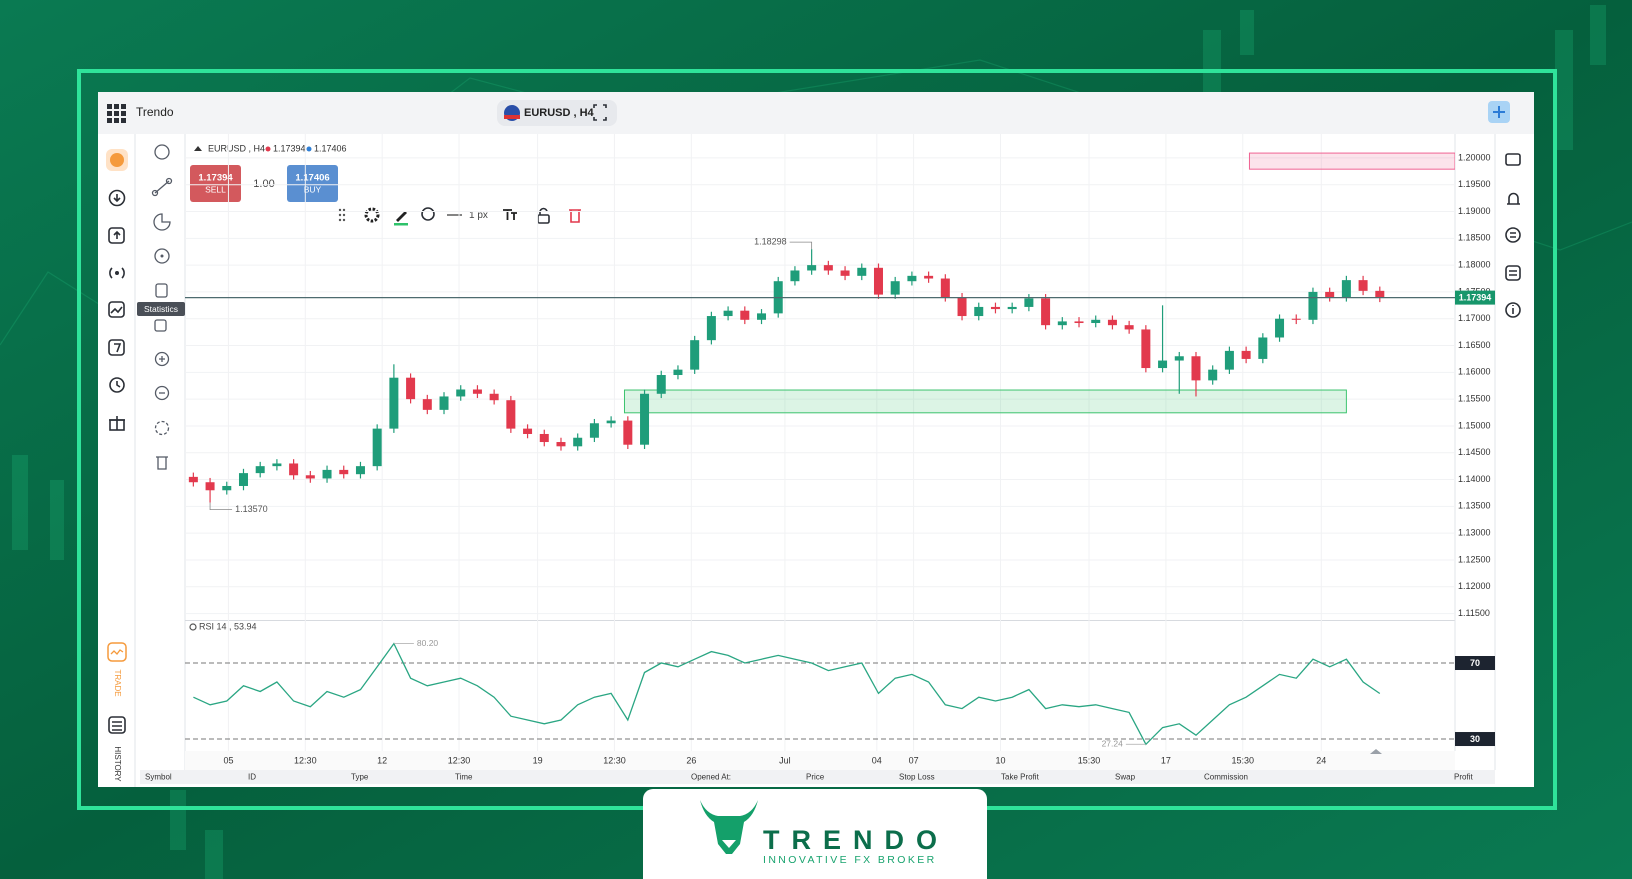 The height and width of the screenshot is (879, 1632). I want to click on rsi-settings-icon, so click(193, 627).